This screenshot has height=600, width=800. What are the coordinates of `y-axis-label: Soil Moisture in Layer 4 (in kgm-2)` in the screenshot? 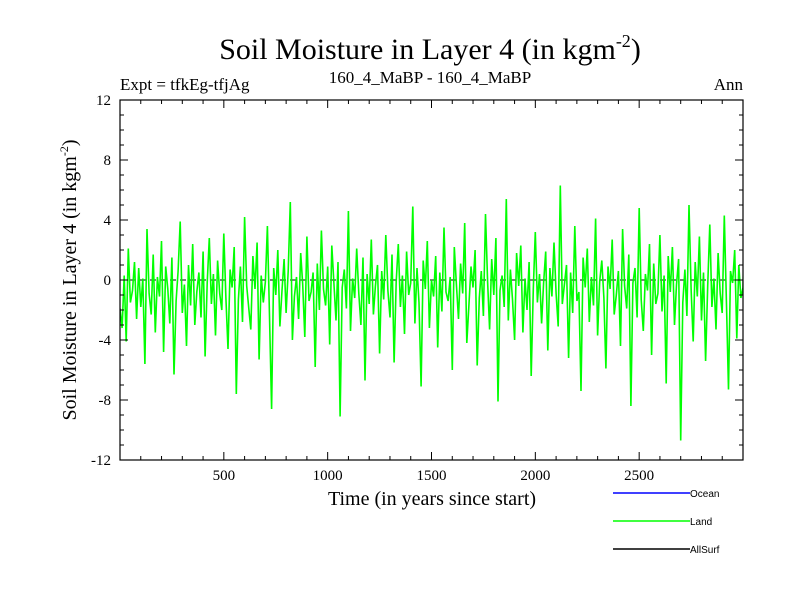 It's located at (69, 279).